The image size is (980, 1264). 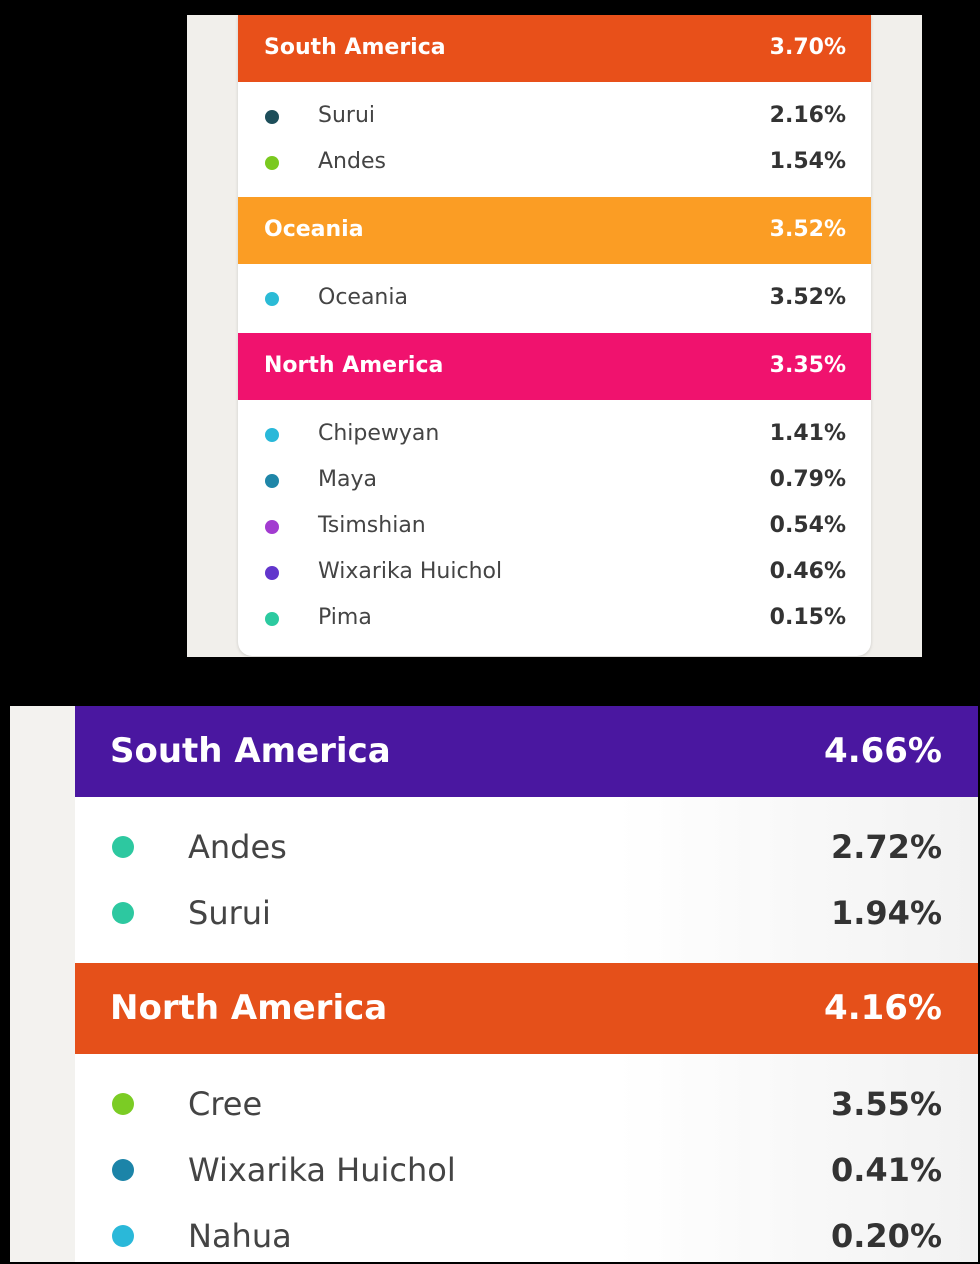 I want to click on population-name: Chipewyan, so click(x=379, y=434).